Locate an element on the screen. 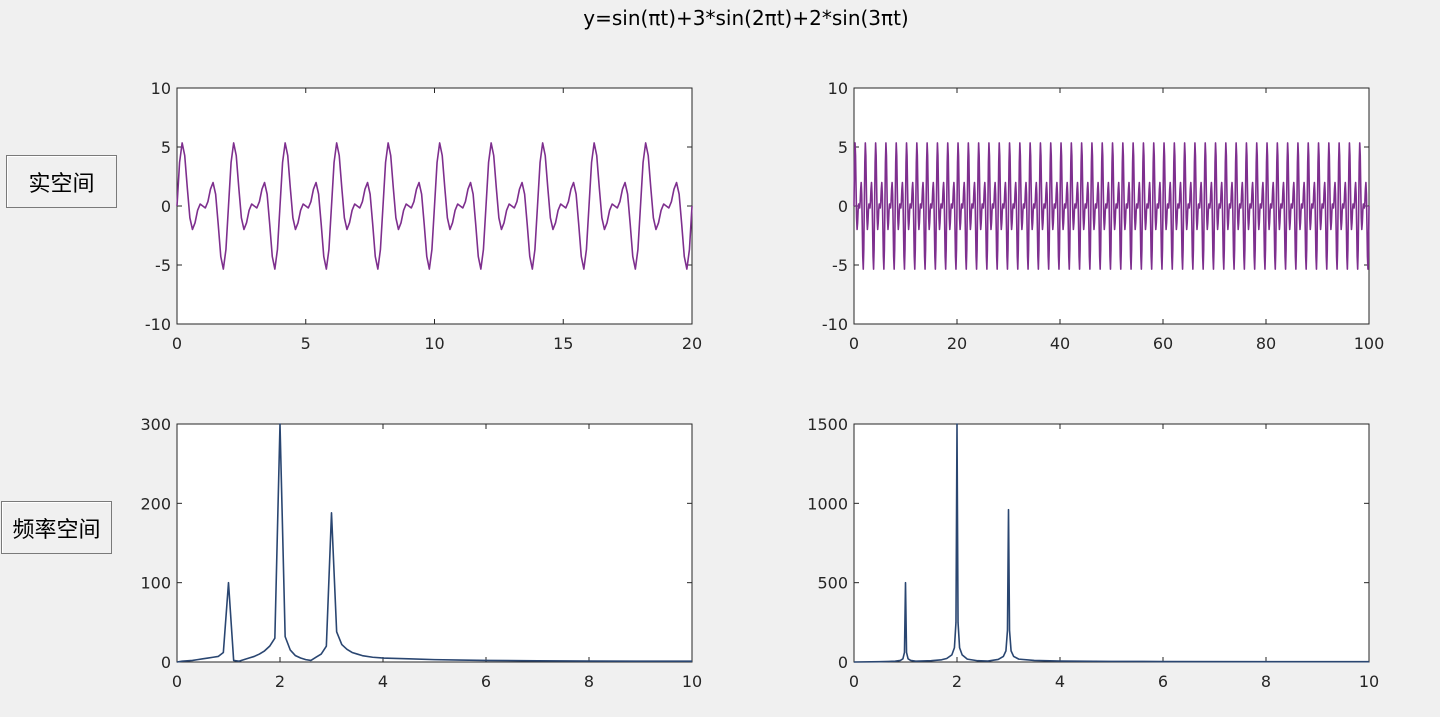 The image size is (1440, 717). x-tick-label: 5 is located at coordinates (306, 343).